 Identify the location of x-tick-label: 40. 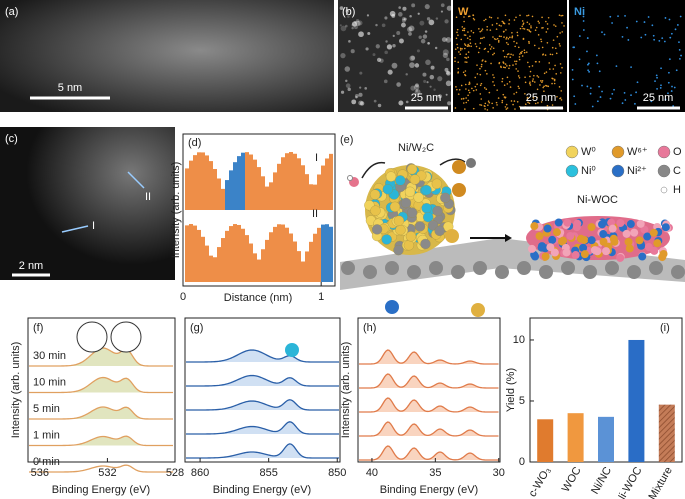
(372, 473).